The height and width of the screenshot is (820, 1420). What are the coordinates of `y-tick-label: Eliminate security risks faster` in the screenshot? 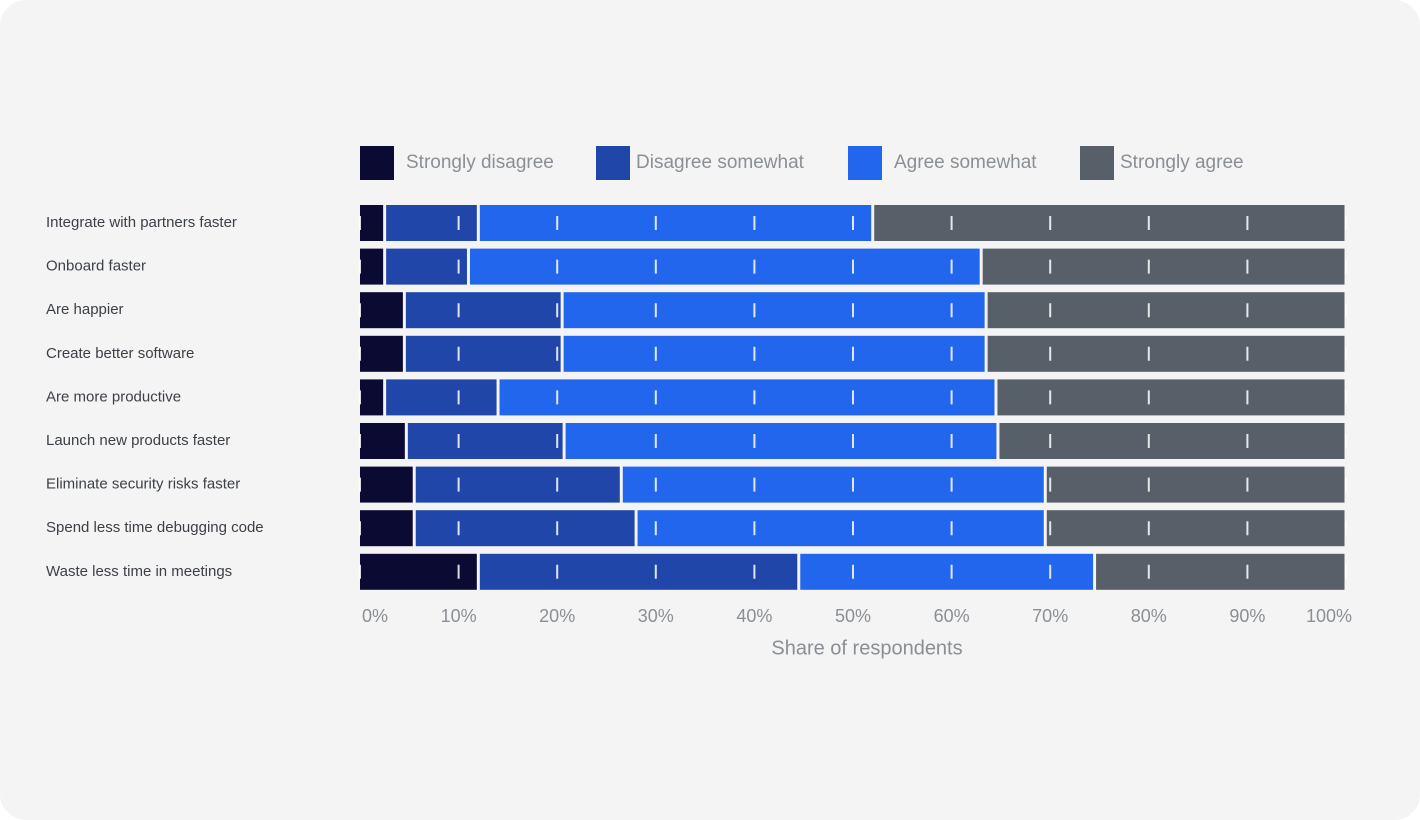 It's located at (143, 484).